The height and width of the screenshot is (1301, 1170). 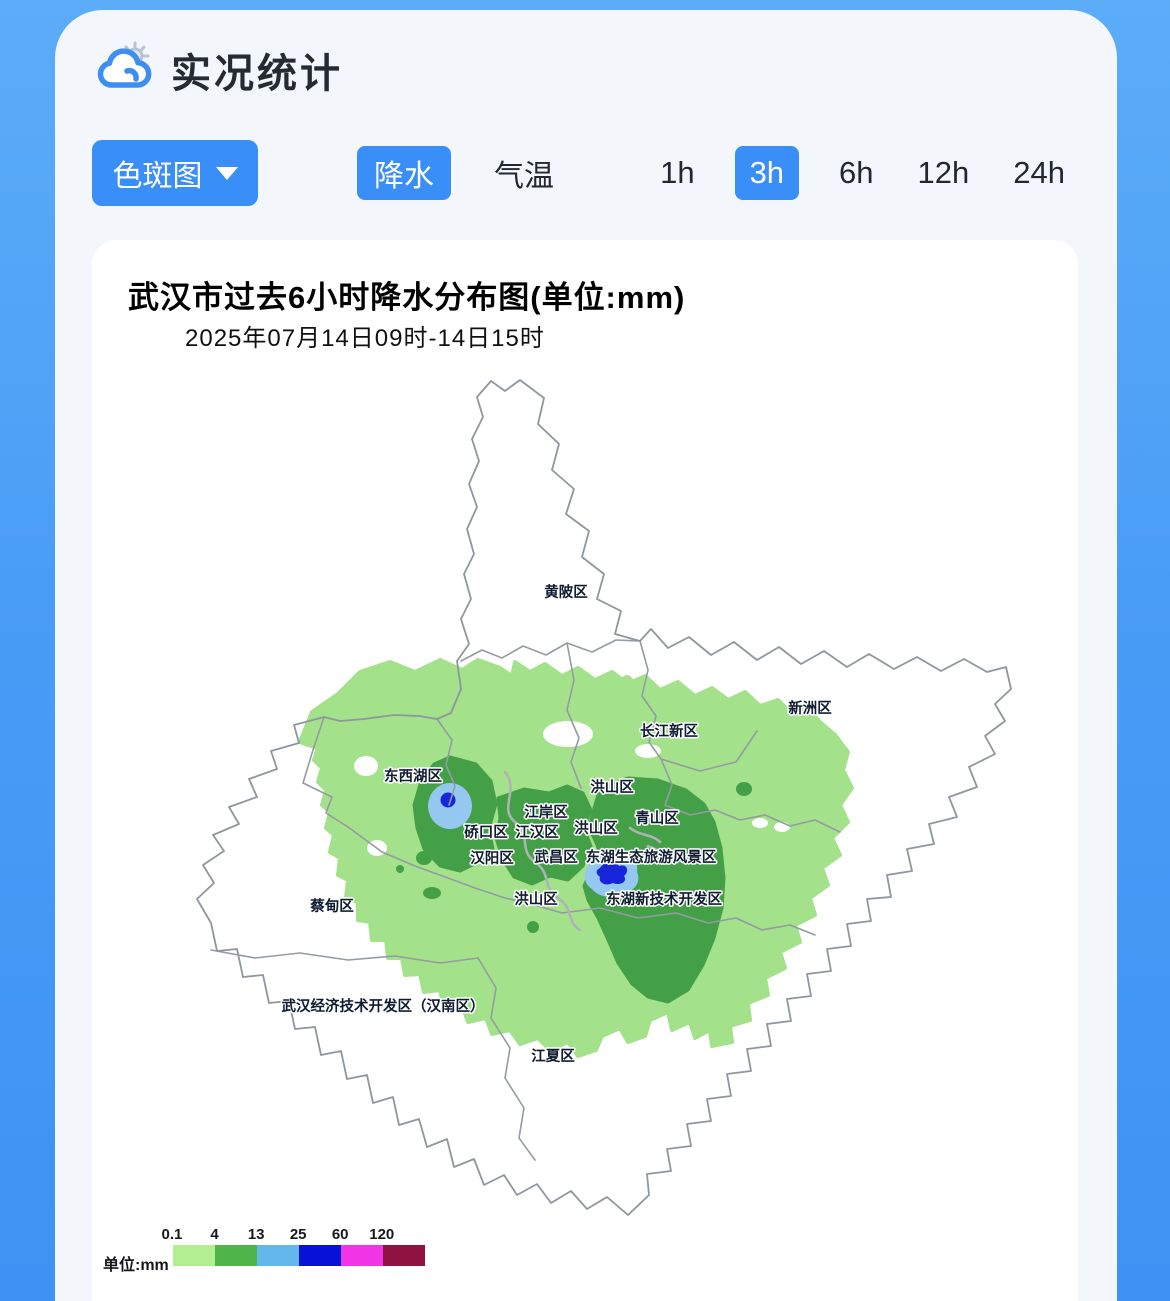 What do you see at coordinates (566, 592) in the screenshot?
I see `district-label: 黄陂区` at bounding box center [566, 592].